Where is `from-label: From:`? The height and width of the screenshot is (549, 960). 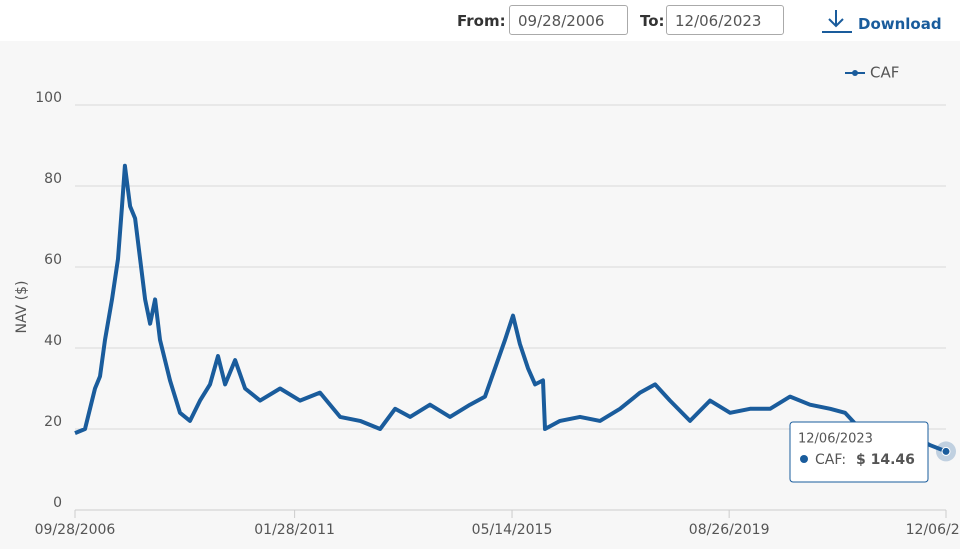
from-label: From: is located at coordinates (481, 21).